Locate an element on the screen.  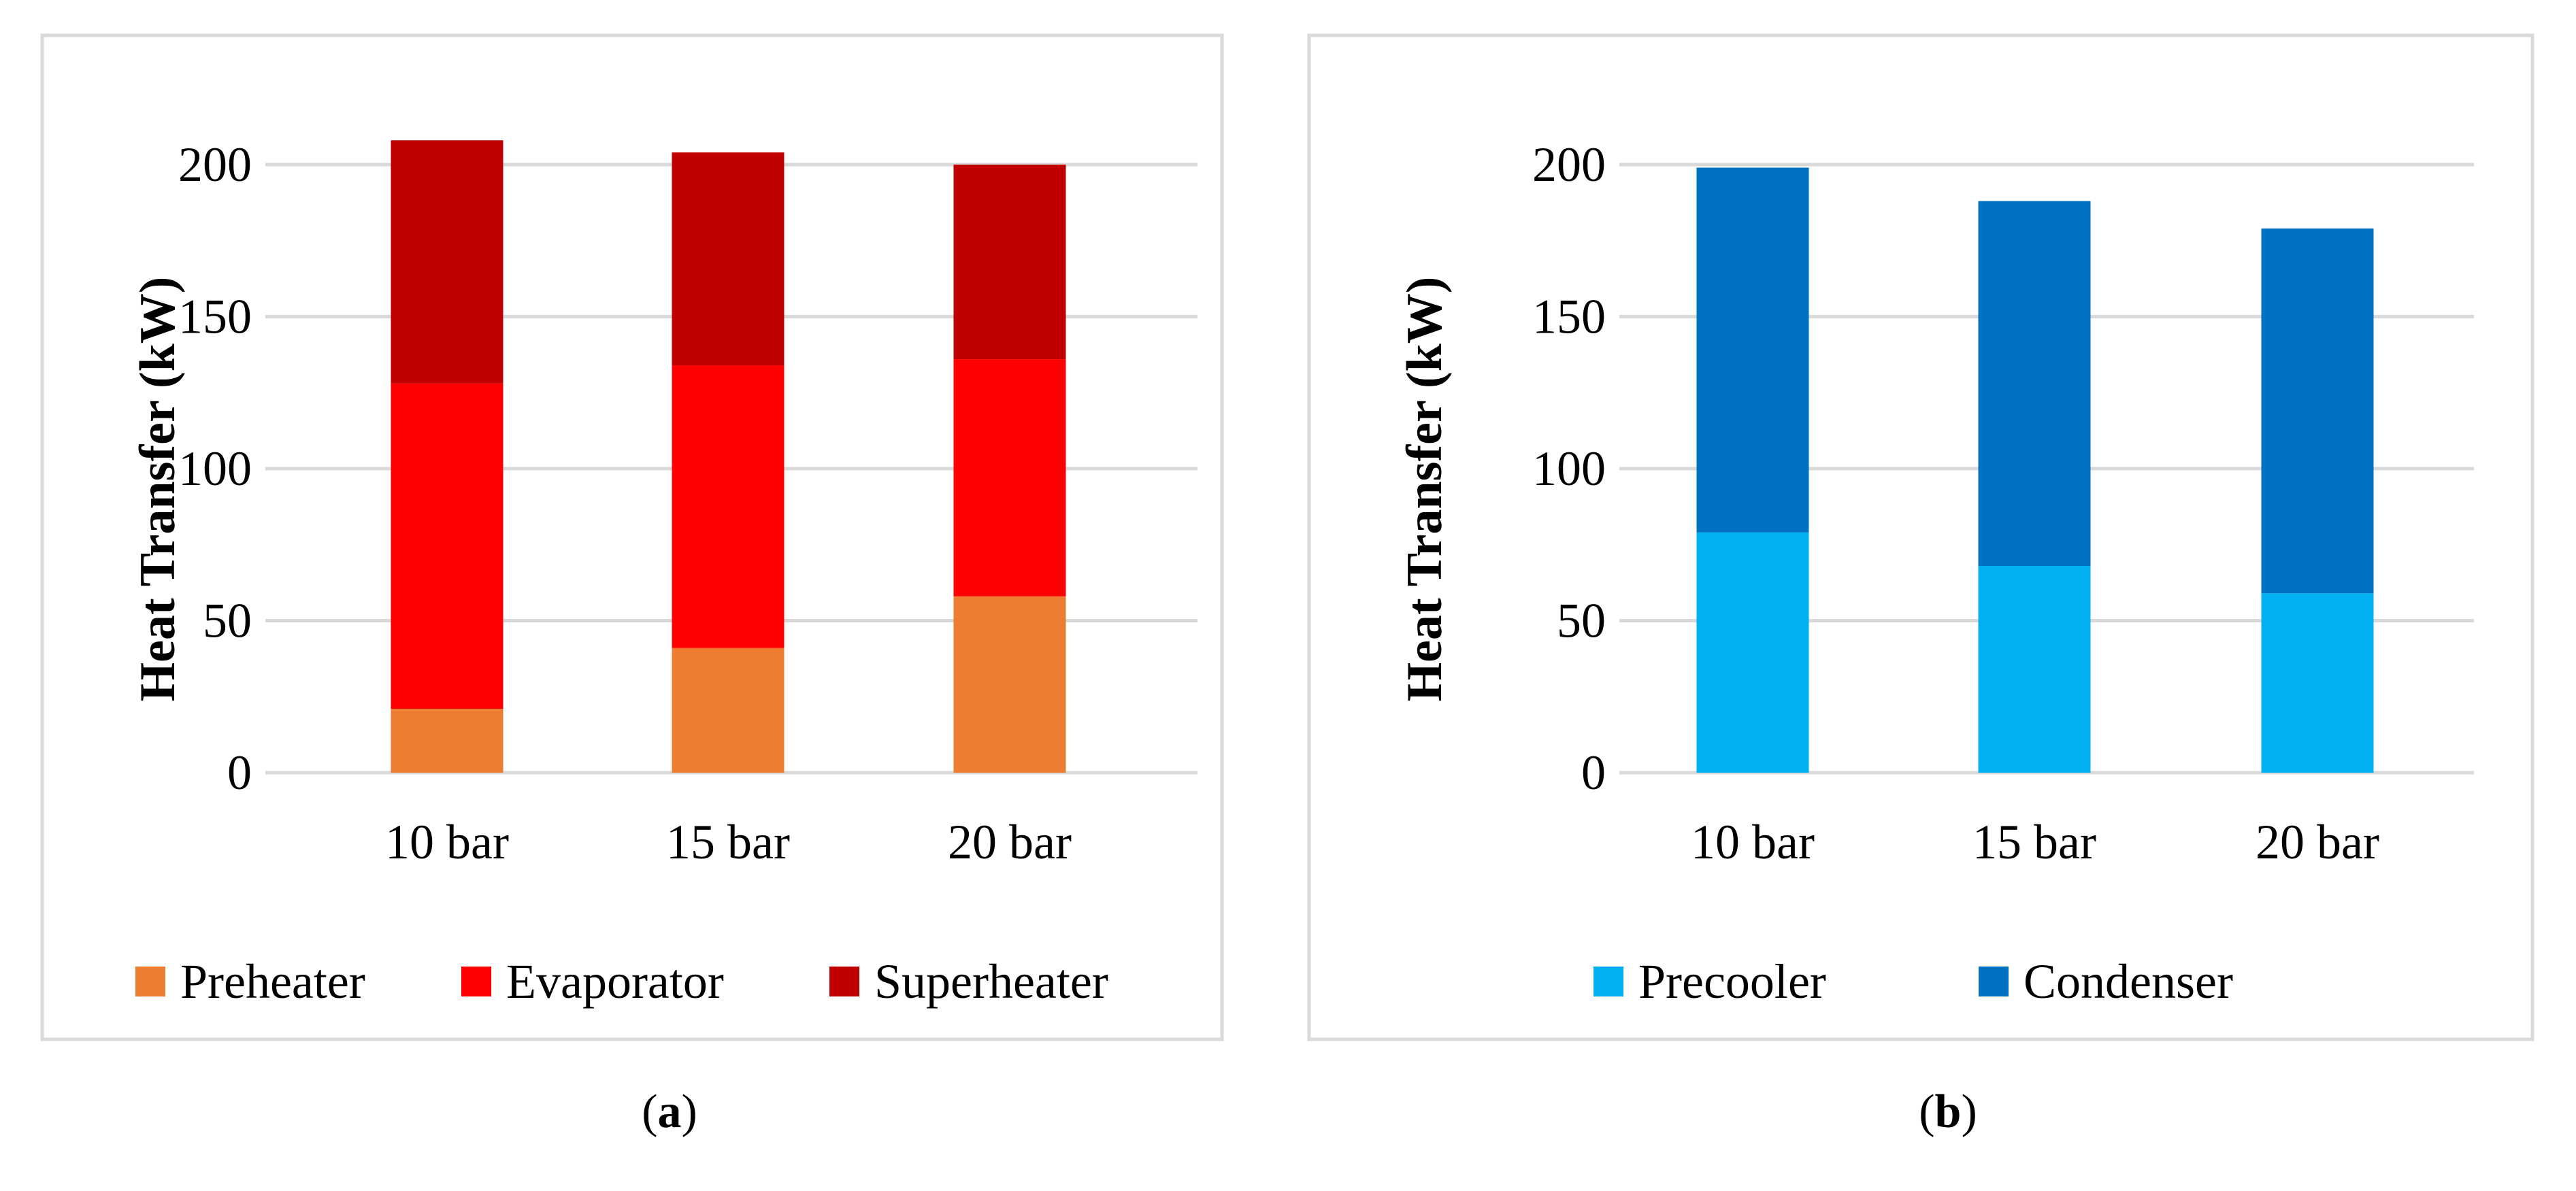
bar-evaporator-20-bar is located at coordinates (1010, 478).